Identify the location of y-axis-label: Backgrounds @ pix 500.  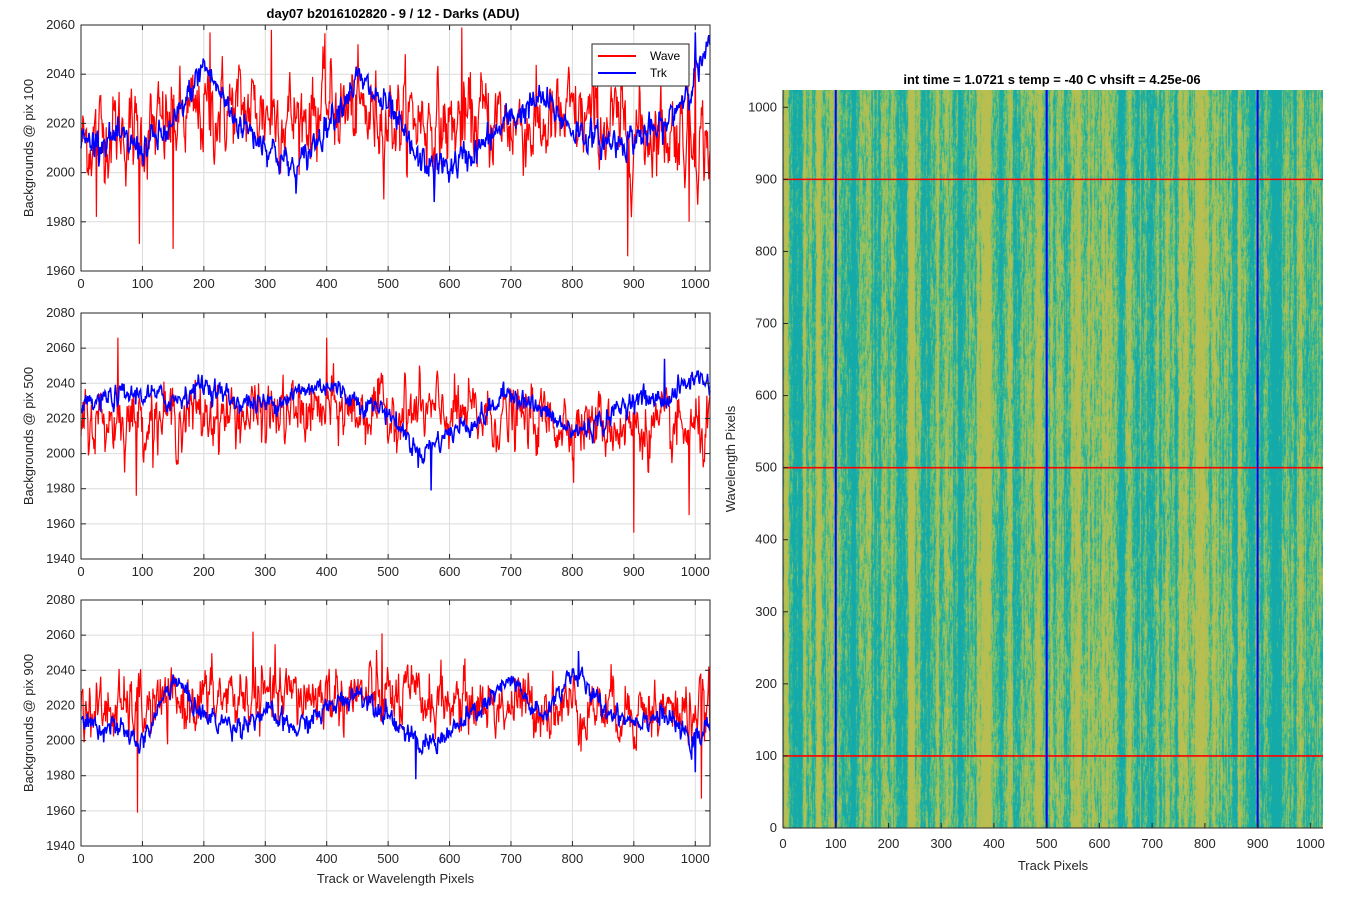
(28, 436).